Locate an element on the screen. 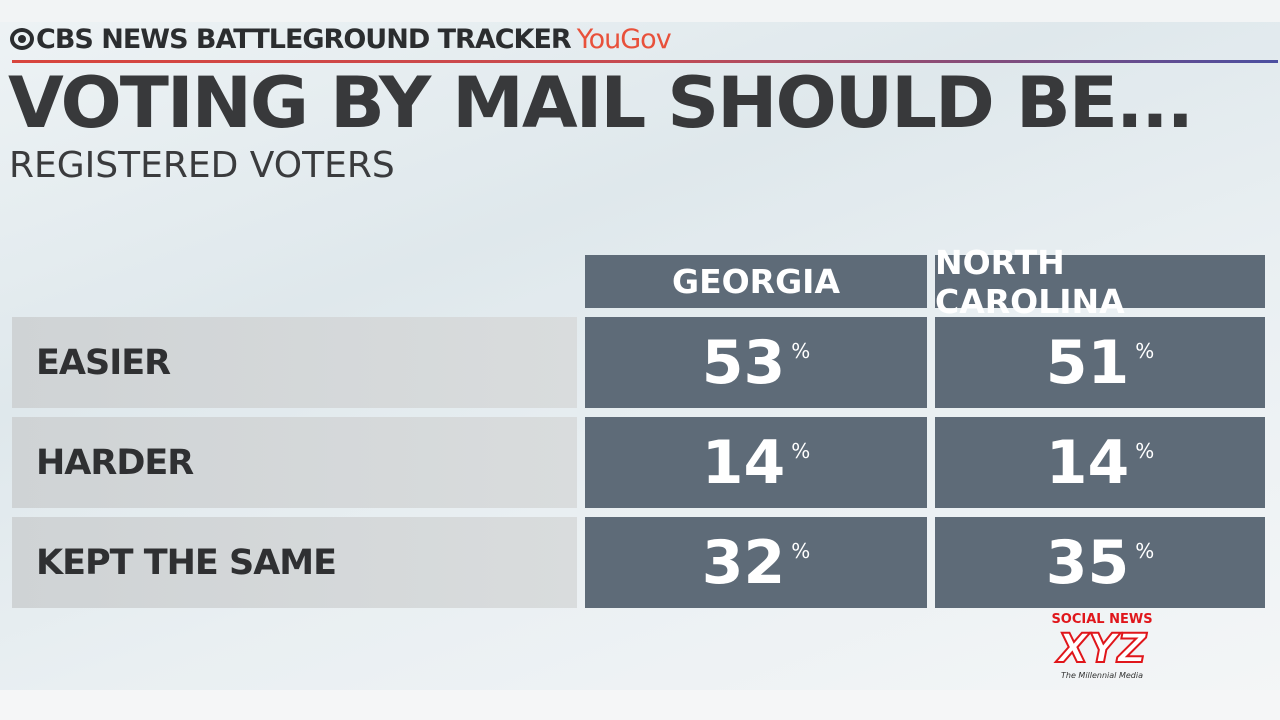  watermark-line1: SOCIAL NEWS is located at coordinates (1102, 619).